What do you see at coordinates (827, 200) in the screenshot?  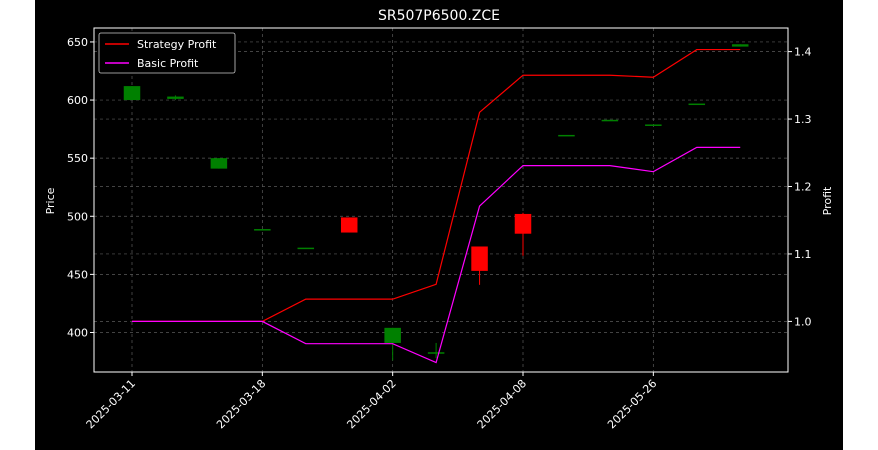 I see `right-axis-label: Profit` at bounding box center [827, 200].